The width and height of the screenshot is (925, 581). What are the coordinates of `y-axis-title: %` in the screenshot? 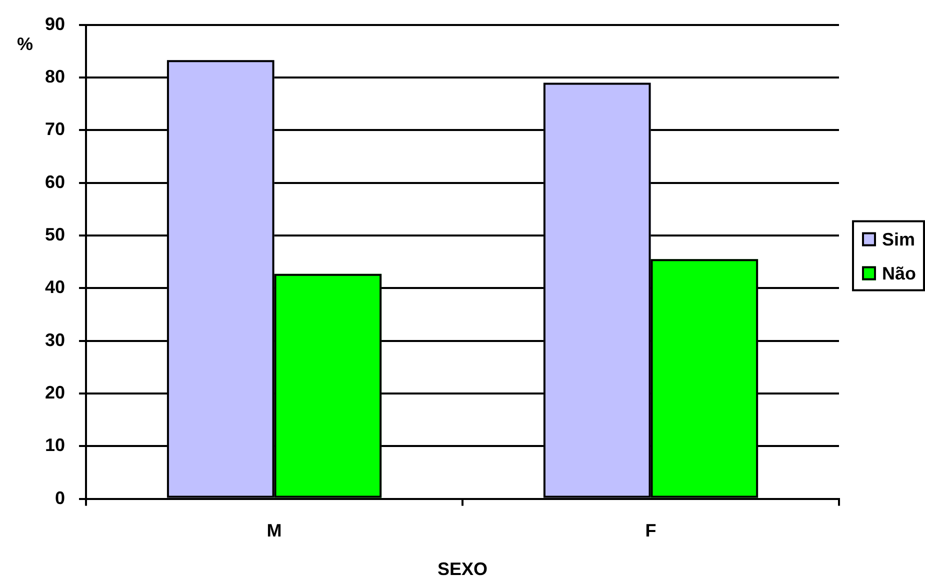 It's located at (25, 44).